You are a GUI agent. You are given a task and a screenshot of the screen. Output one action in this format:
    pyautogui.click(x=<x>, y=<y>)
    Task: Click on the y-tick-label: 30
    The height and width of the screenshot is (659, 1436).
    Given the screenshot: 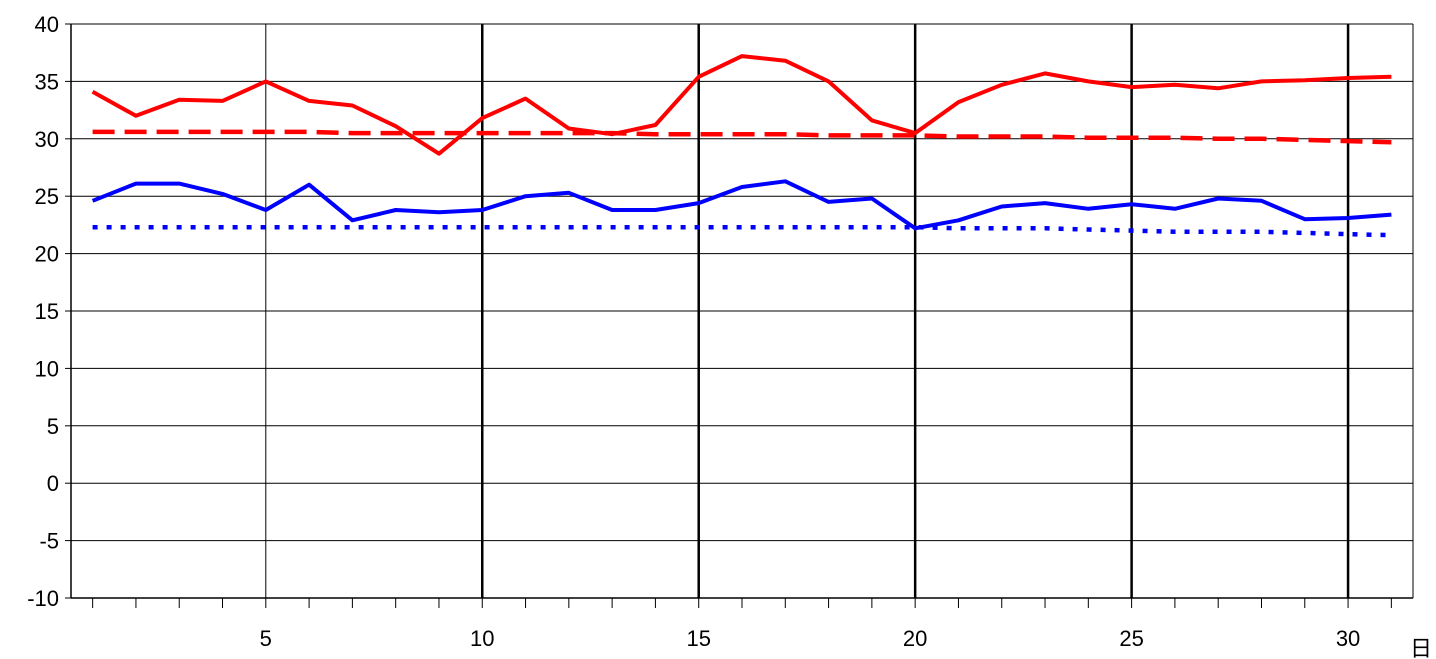 What is the action you would take?
    pyautogui.click(x=47, y=139)
    